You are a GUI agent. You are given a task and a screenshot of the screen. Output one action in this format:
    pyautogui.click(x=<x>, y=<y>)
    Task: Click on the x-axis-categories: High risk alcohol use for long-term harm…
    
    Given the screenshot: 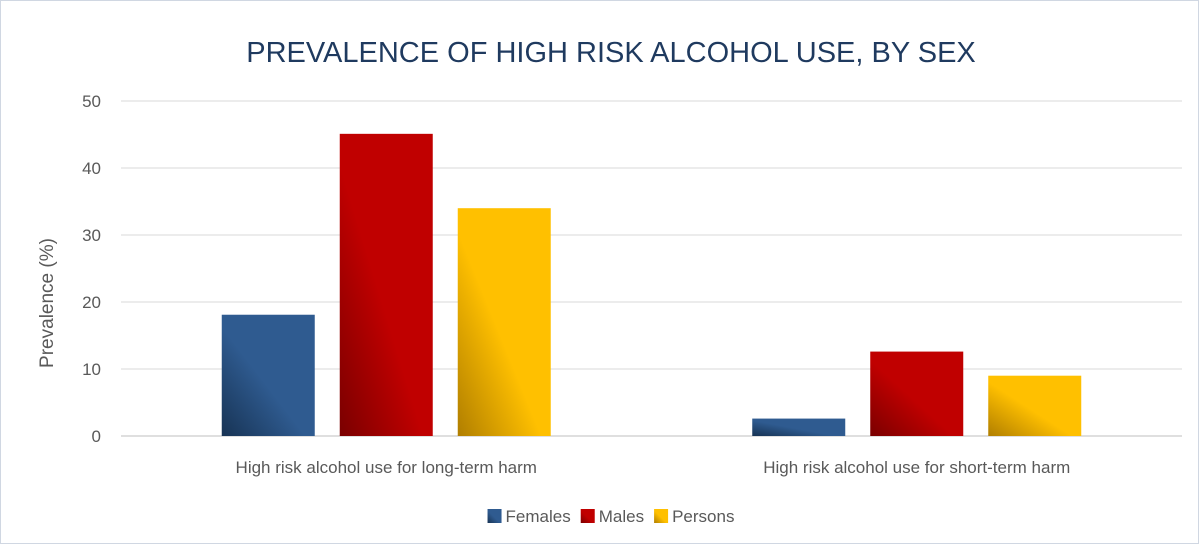 What is the action you would take?
    pyautogui.click(x=653, y=467)
    